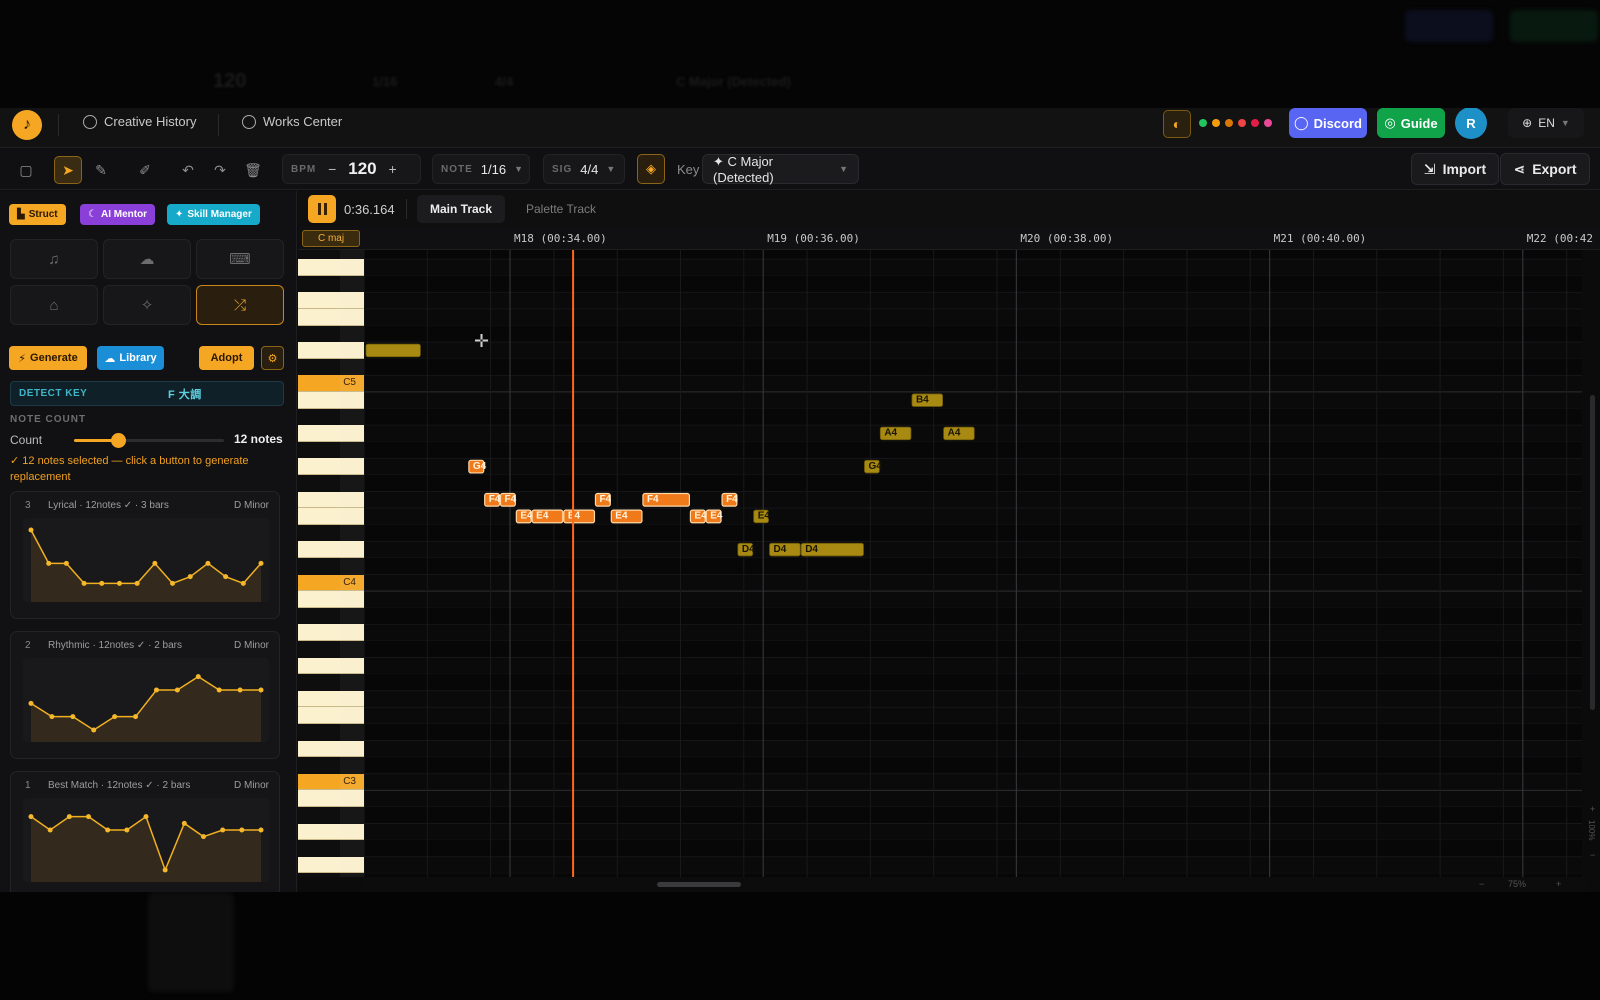 The image size is (1600, 1000). What do you see at coordinates (1328, 123) in the screenshot?
I see `discord-button: ◯ Discord` at bounding box center [1328, 123].